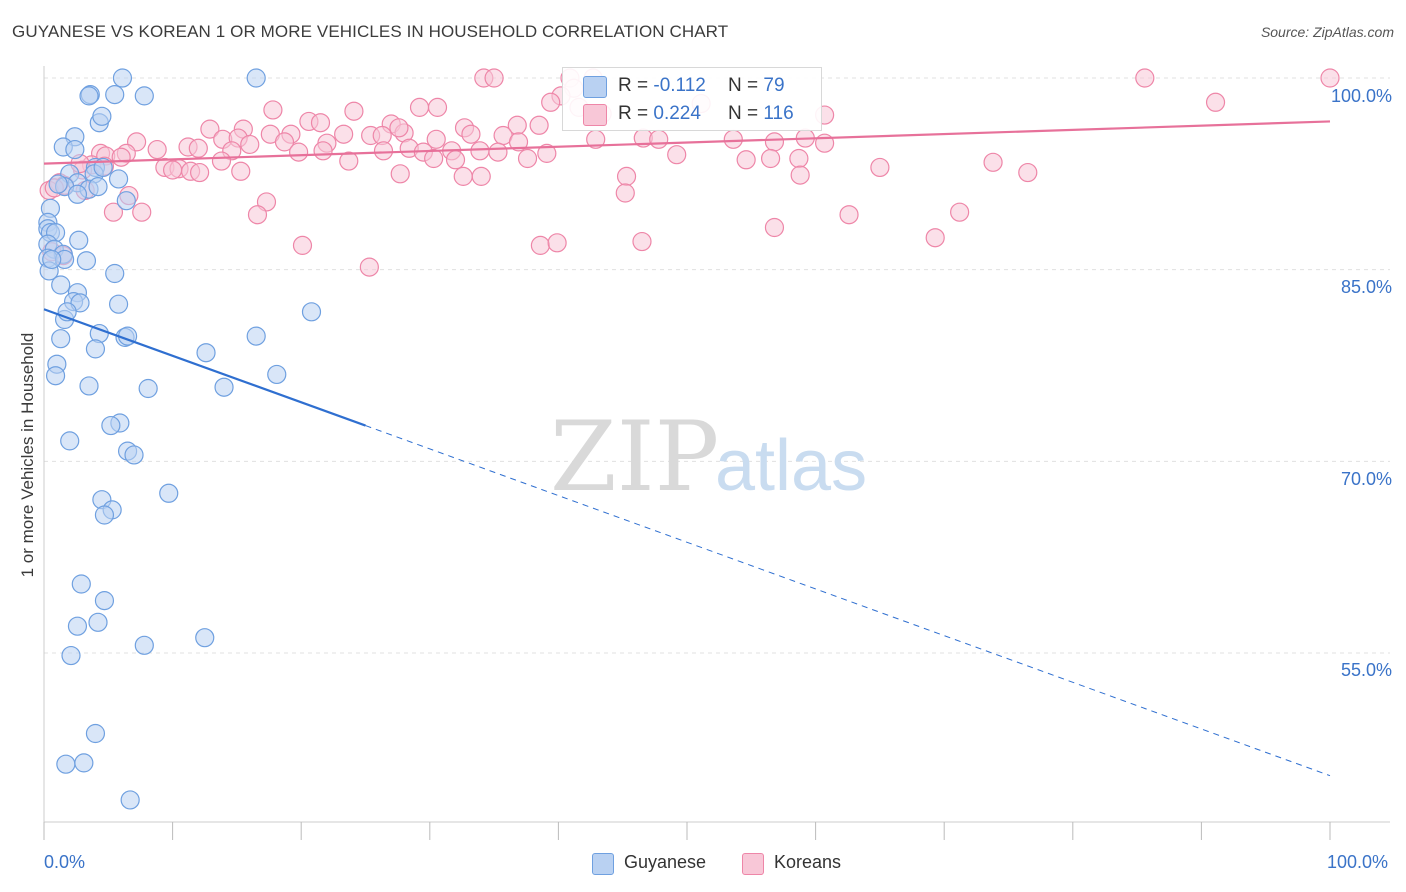 The width and height of the screenshot is (1406, 892). I want to click on n-value: 116, so click(778, 113).